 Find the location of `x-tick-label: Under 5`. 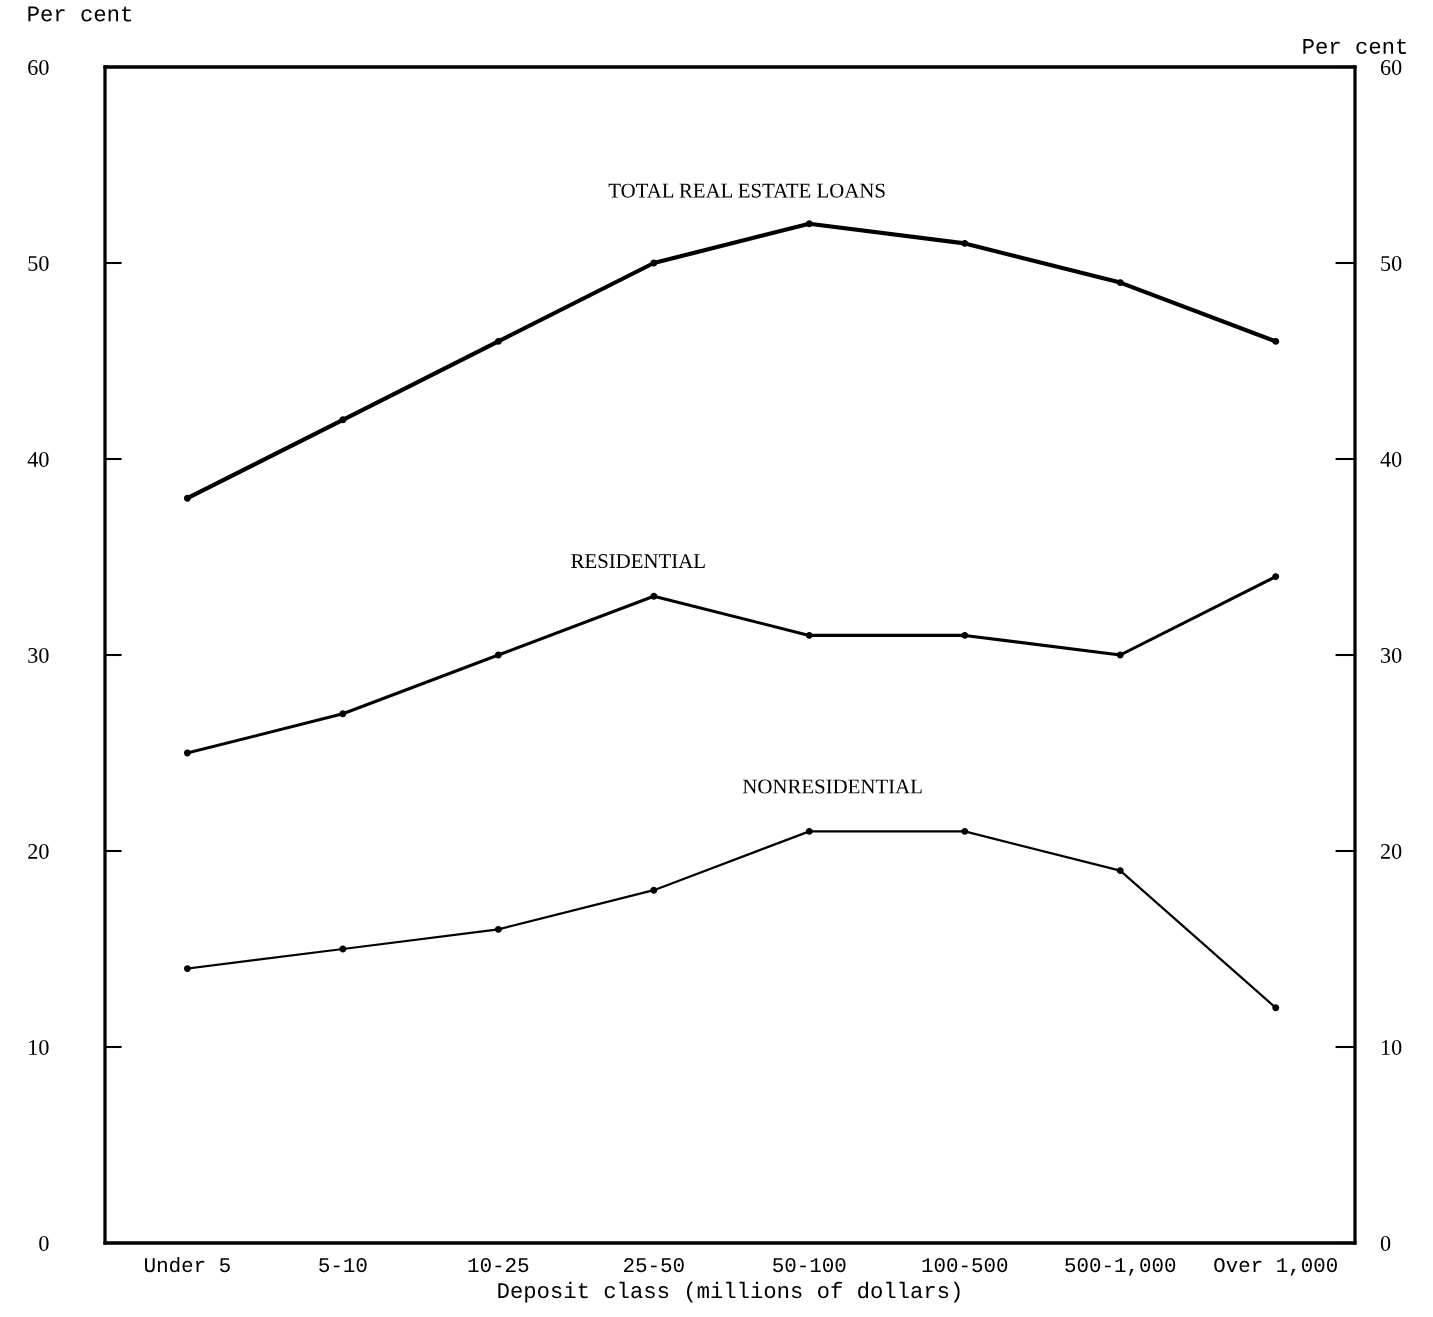

x-tick-label: Under 5 is located at coordinates (187, 1264).